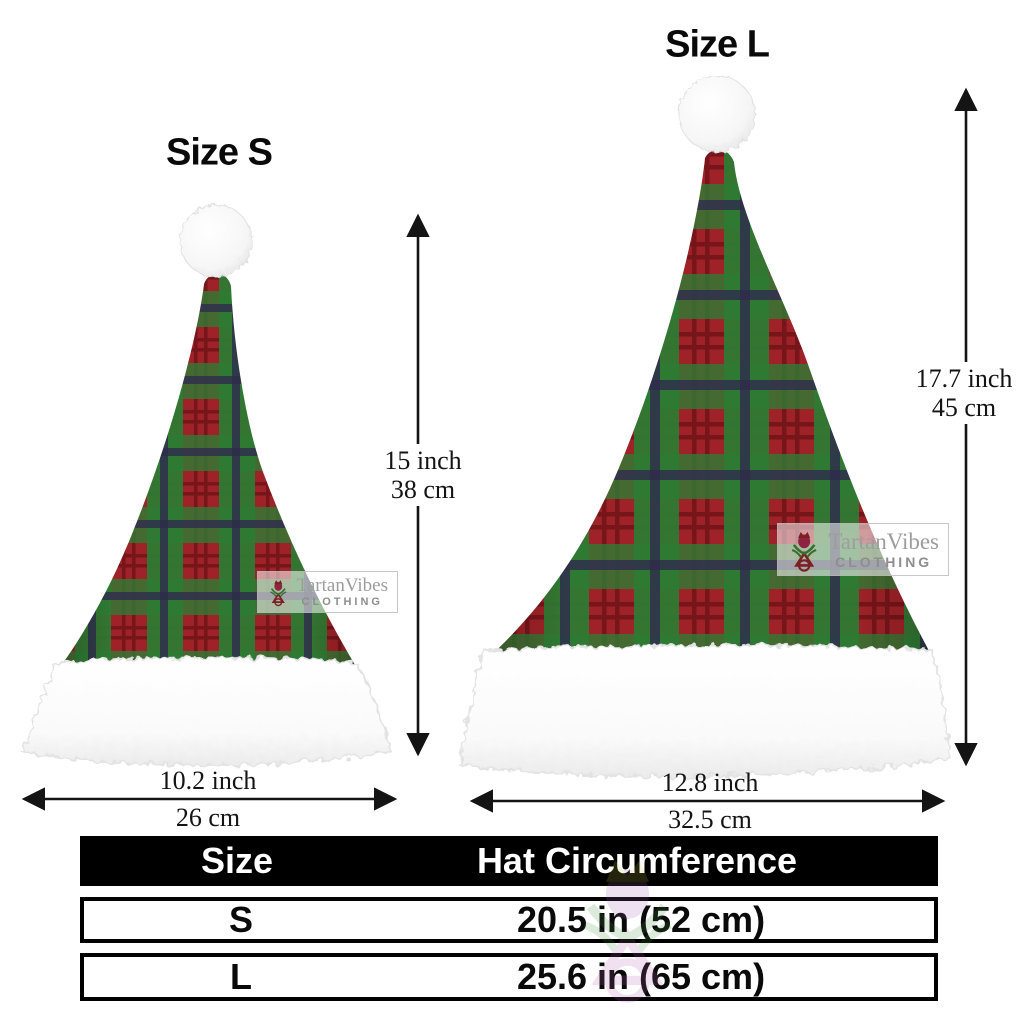  Describe the element at coordinates (237, 860) in the screenshot. I see `header-size: Size` at that location.